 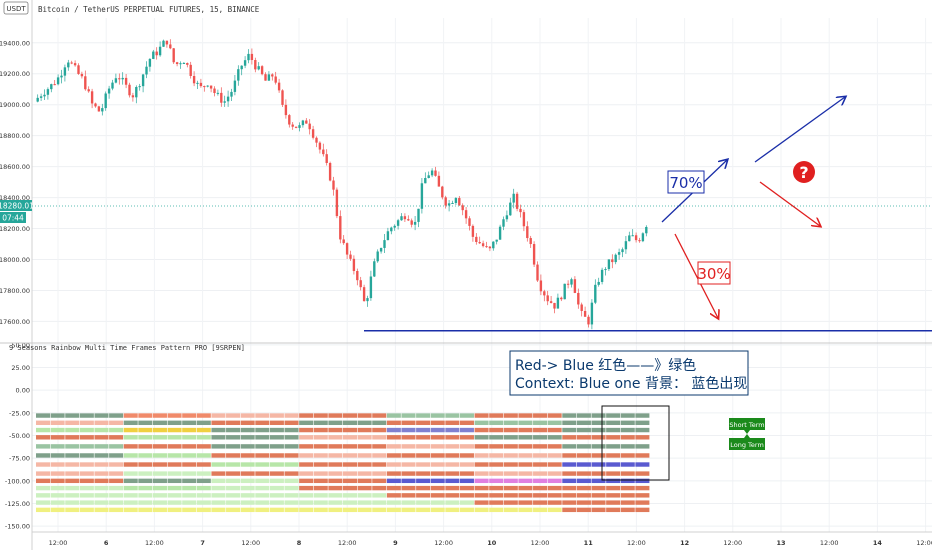 I want to click on short-term-label-box, so click(x=747, y=424).